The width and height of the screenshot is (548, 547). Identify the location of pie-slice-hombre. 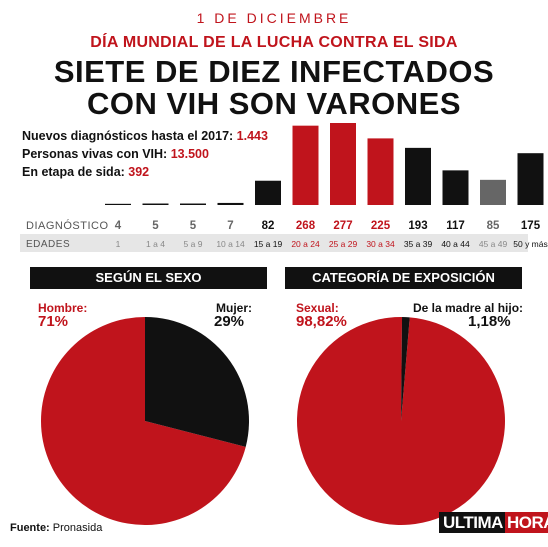
(143, 421).